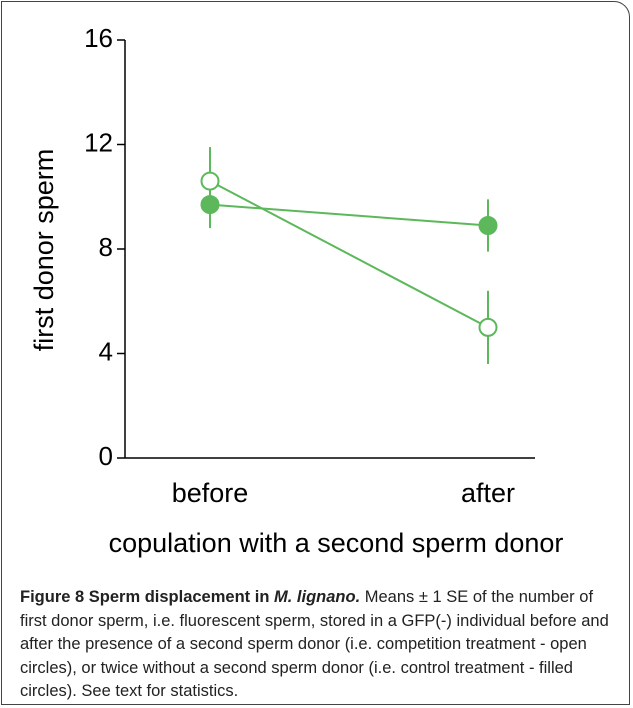 The width and height of the screenshot is (633, 708). Describe the element at coordinates (106, 247) in the screenshot. I see `y-tick-label: 8` at that location.